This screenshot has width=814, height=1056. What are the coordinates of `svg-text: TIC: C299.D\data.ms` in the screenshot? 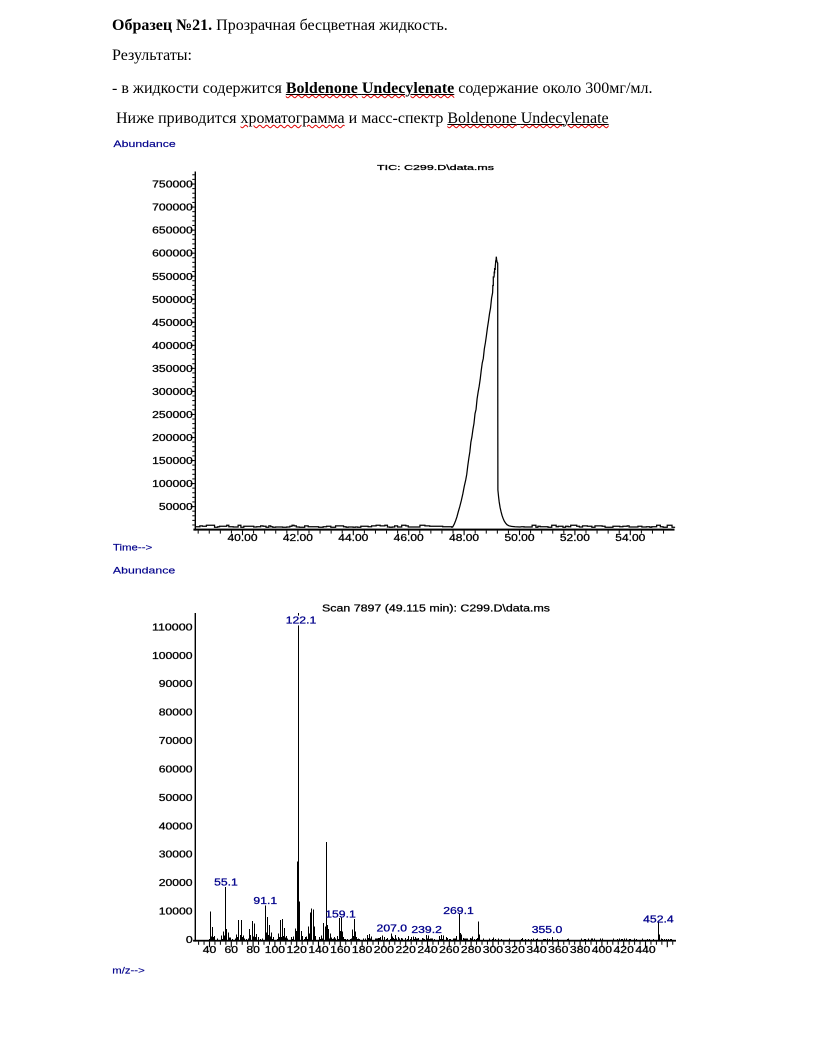 It's located at (435, 167).